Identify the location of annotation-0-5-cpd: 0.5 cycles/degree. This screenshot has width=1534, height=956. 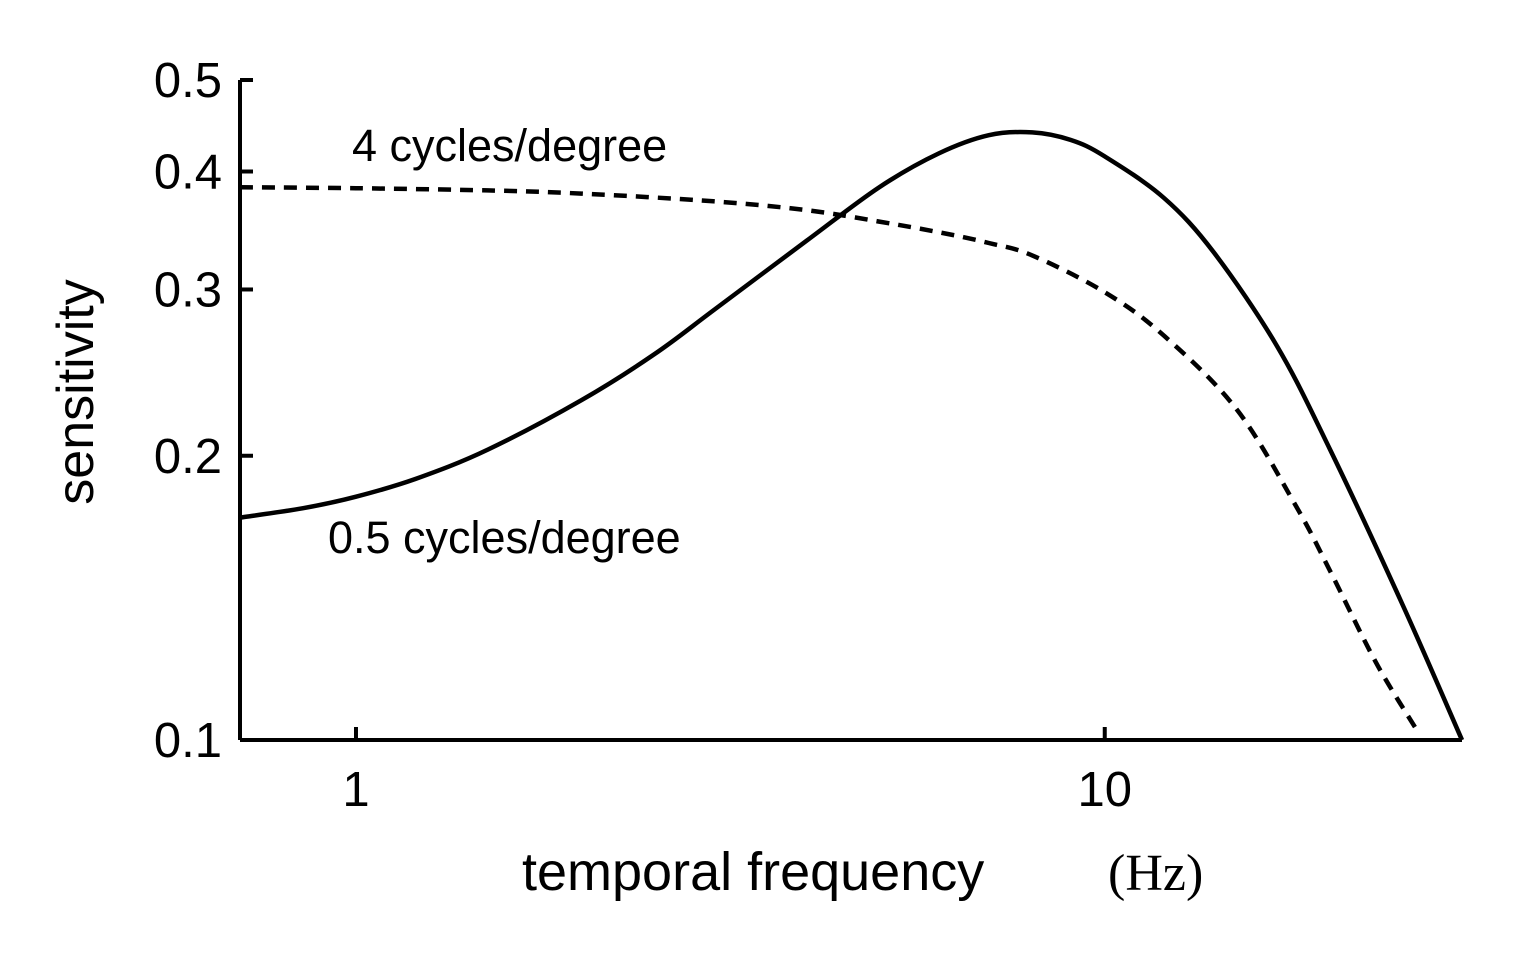
(504, 537).